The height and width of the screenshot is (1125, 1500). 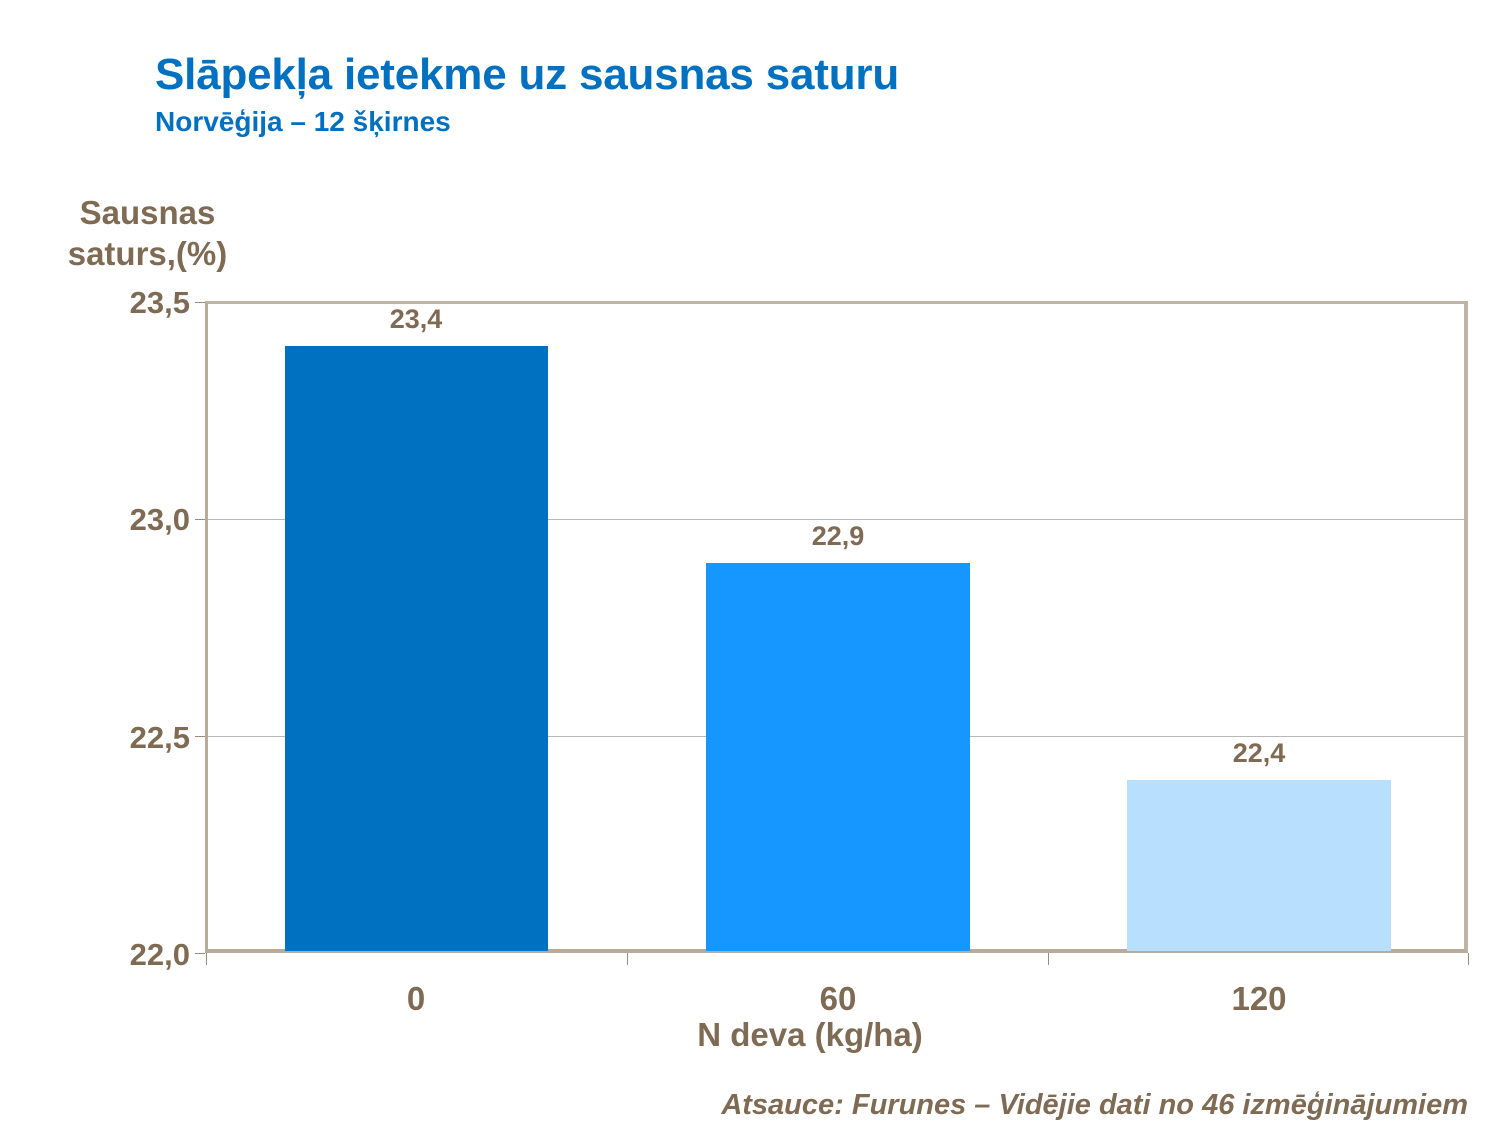 What do you see at coordinates (159, 954) in the screenshot?
I see `y-tick-22-0: 22,0` at bounding box center [159, 954].